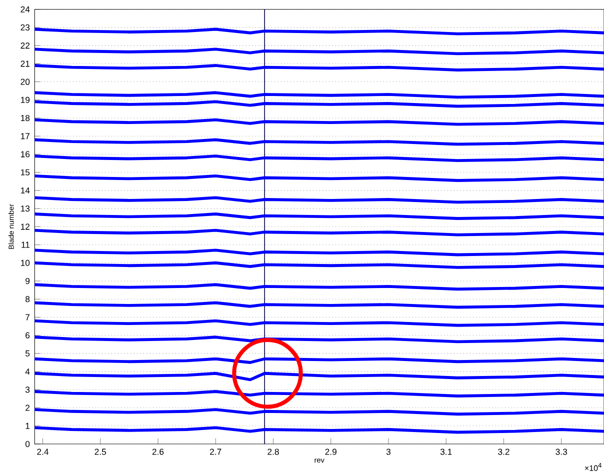 Image resolution: width=604 pixels, height=476 pixels. Describe the element at coordinates (273, 451) in the screenshot. I see `x-tick-label: 2.8` at that location.